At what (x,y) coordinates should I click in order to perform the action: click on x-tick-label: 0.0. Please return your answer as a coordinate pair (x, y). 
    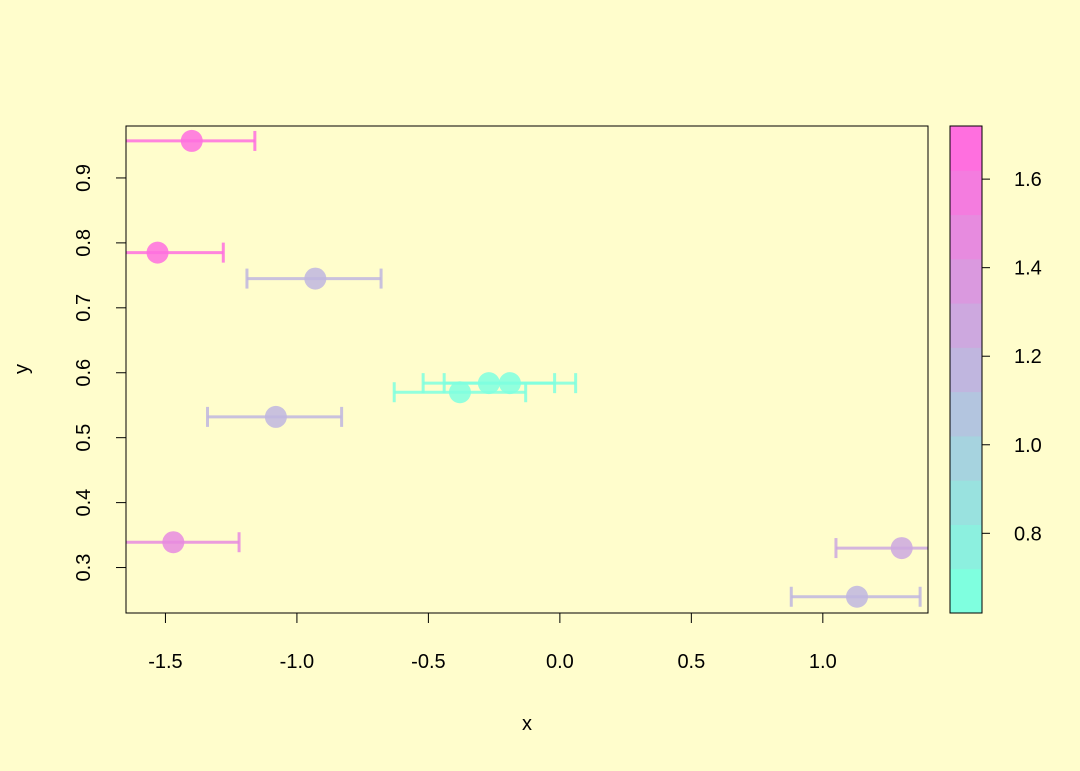
    Looking at the image, I should click on (560, 662).